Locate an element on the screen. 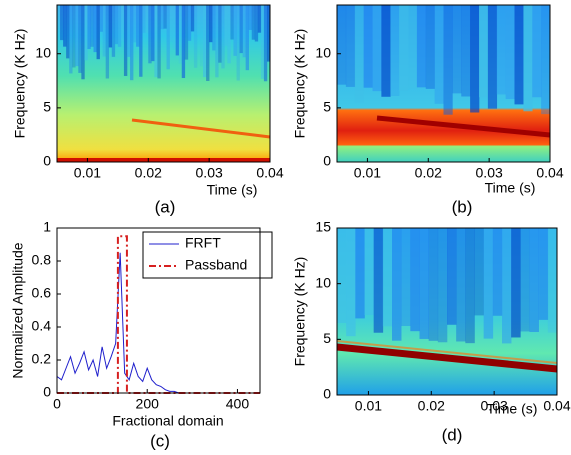 Image resolution: width=571 pixels, height=455 pixels. y-axis-label: Normalized Amplitude is located at coordinates (18, 310).